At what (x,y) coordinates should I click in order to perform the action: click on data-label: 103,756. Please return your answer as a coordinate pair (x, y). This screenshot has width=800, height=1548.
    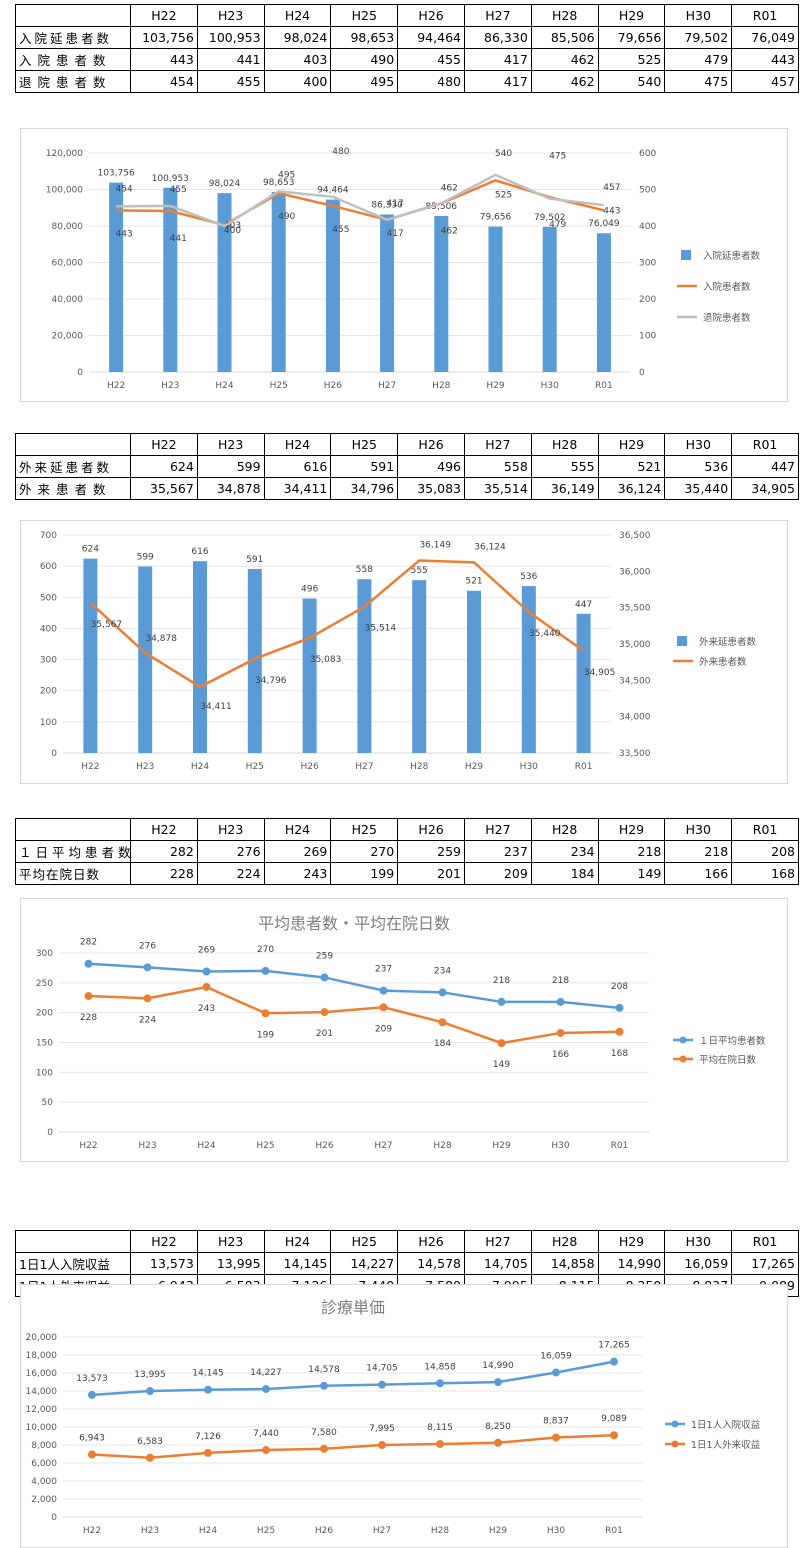
    Looking at the image, I should click on (115, 174).